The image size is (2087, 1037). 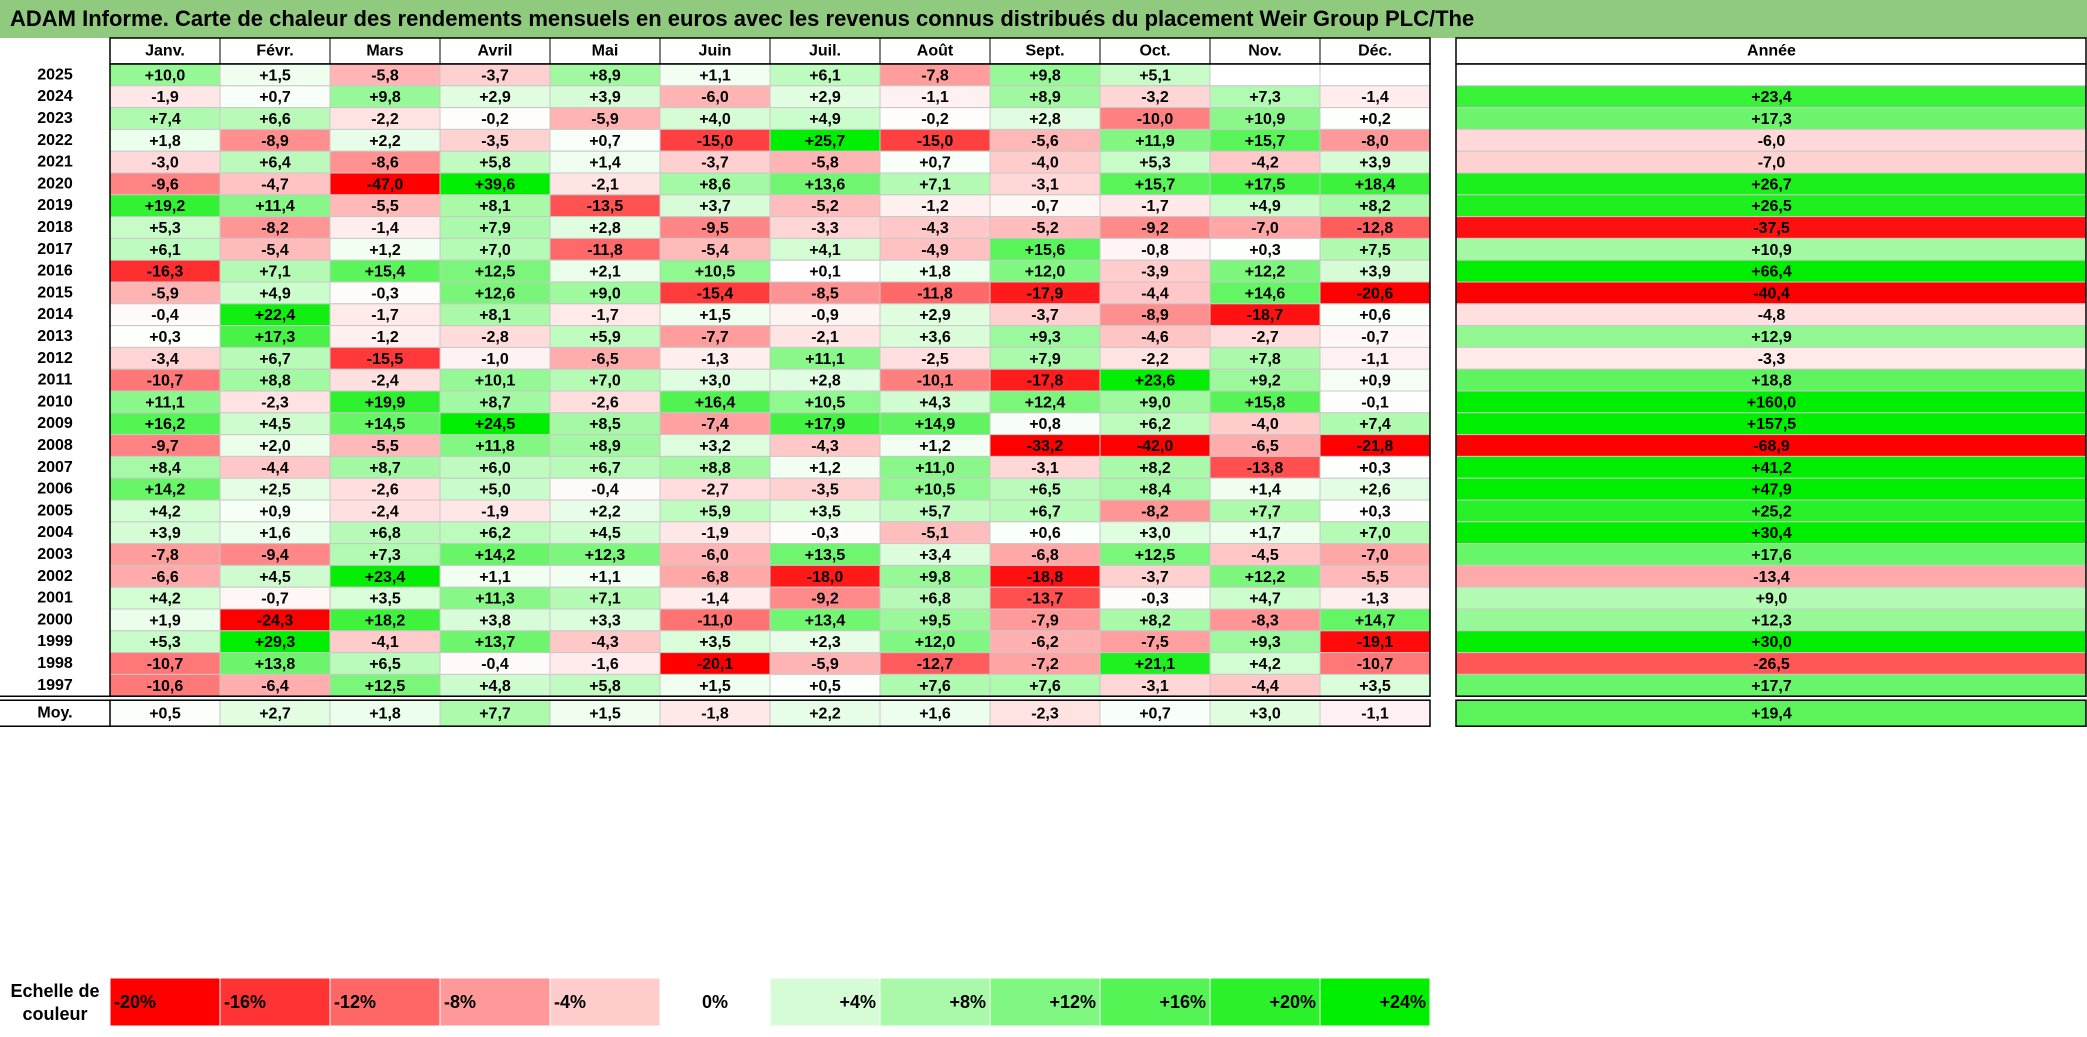 What do you see at coordinates (605, 250) in the screenshot?
I see `heatmap-cell-value: -11,8` at bounding box center [605, 250].